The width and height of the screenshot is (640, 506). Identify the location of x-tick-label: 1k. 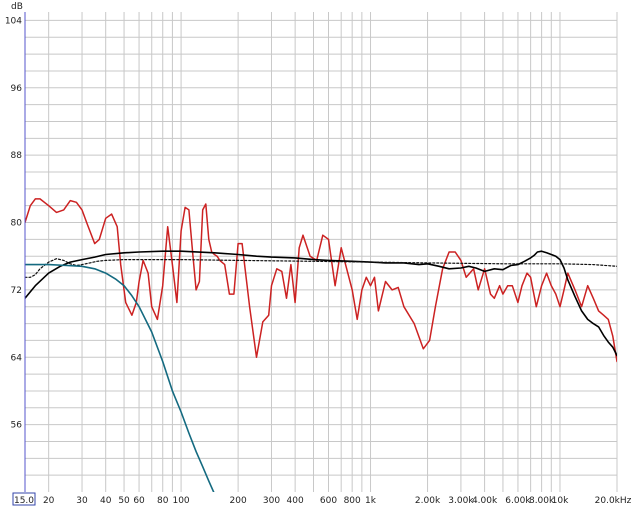
(371, 501).